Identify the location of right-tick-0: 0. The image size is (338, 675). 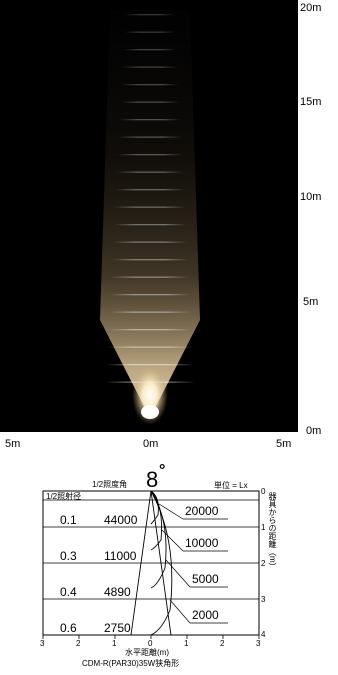
(263, 491).